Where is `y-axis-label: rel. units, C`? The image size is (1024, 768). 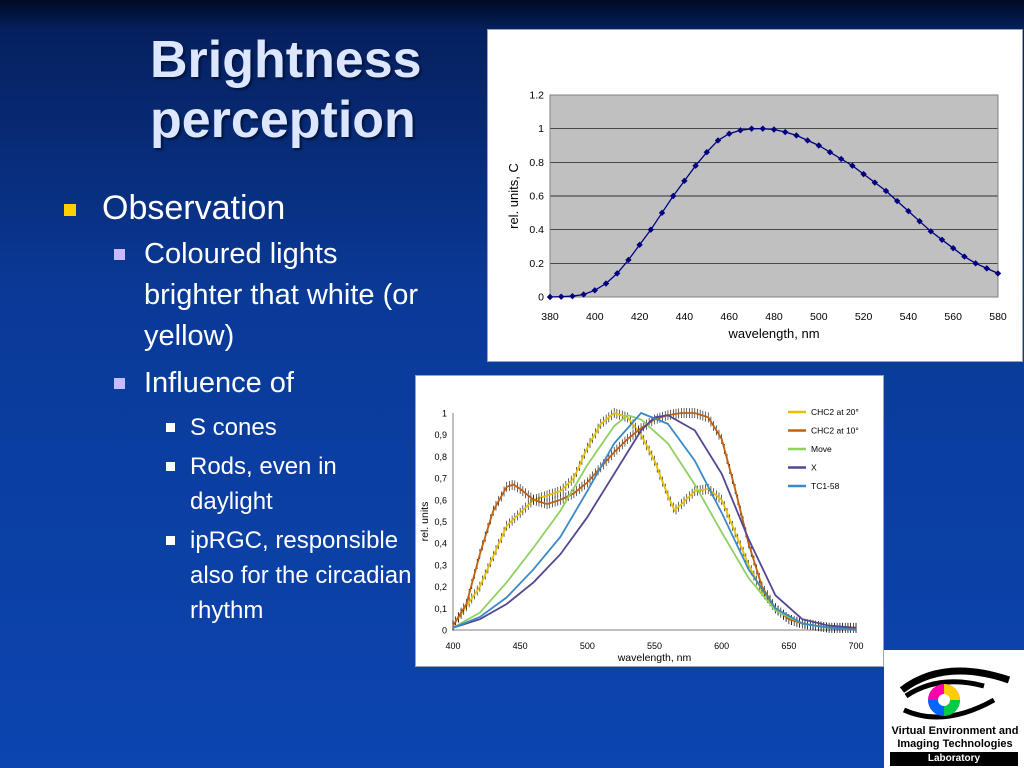 y-axis-label: rel. units, C is located at coordinates (513, 196).